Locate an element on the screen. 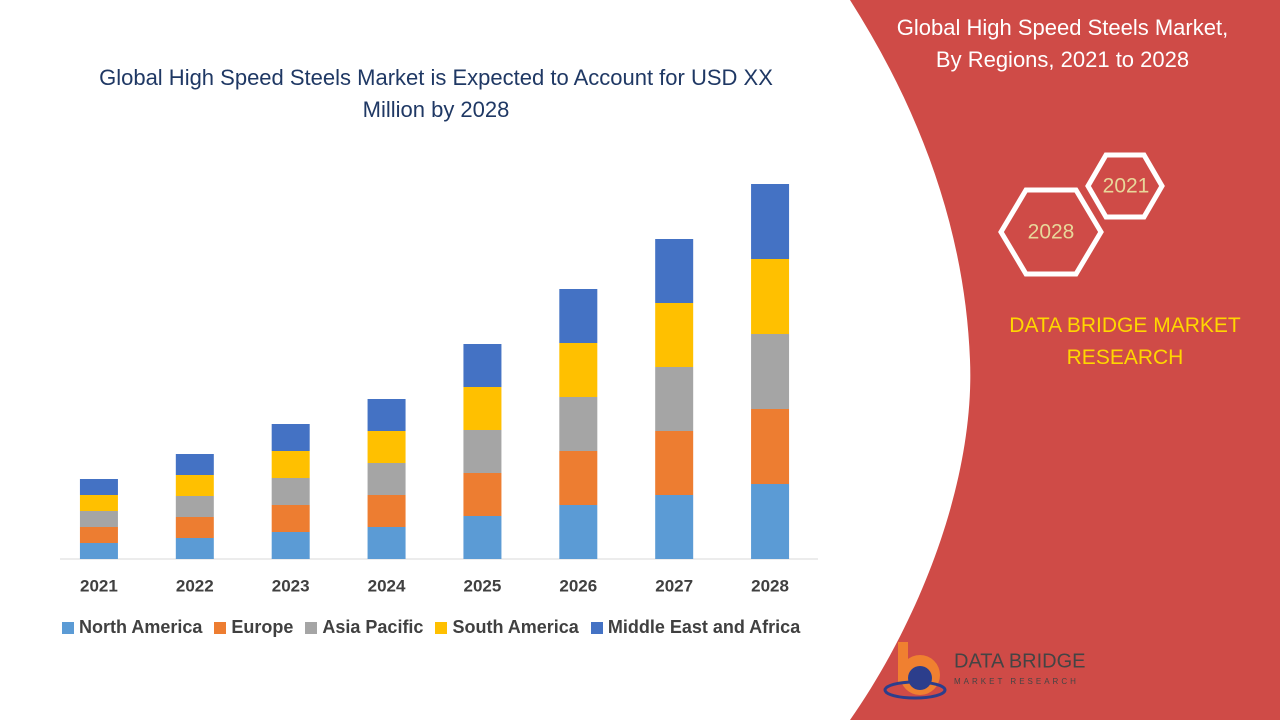 This screenshot has width=1280, height=720. x-tick-label: 2024 is located at coordinates (387, 585).